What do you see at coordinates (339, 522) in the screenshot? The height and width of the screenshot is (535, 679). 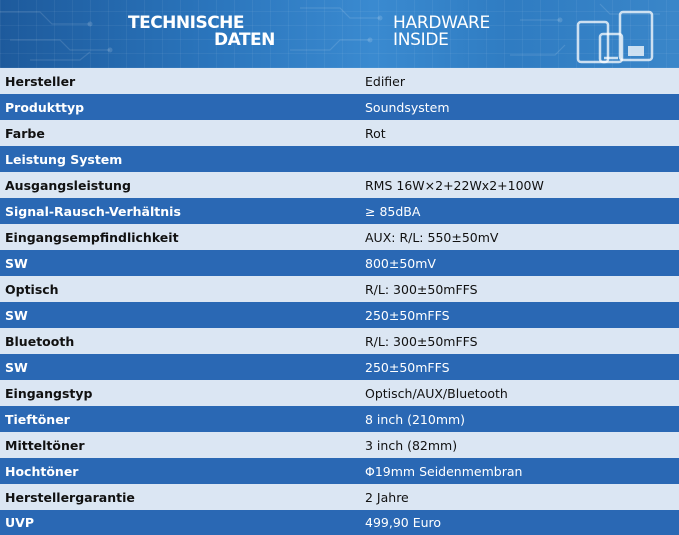 I see `table-row: UVP 499,90 Euro` at bounding box center [339, 522].